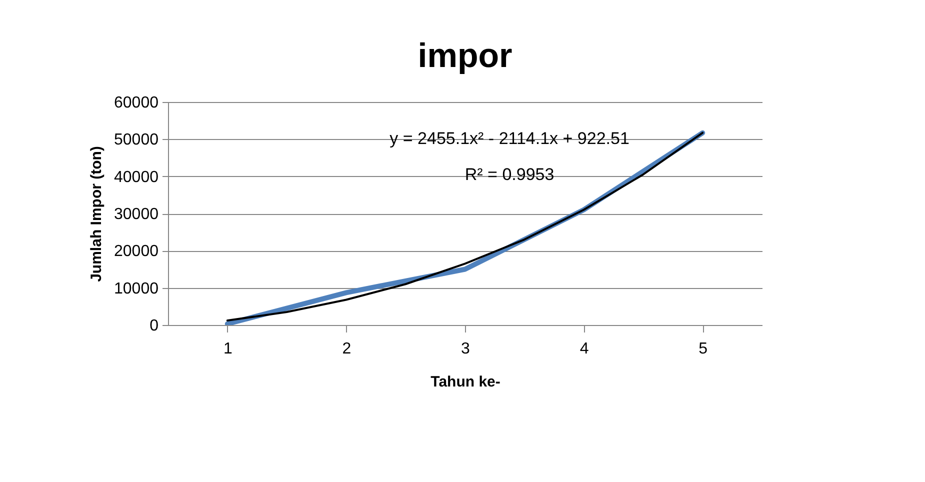 This screenshot has height=482, width=925. I want to click on x-axis-title: Tahun ke-, so click(465, 382).